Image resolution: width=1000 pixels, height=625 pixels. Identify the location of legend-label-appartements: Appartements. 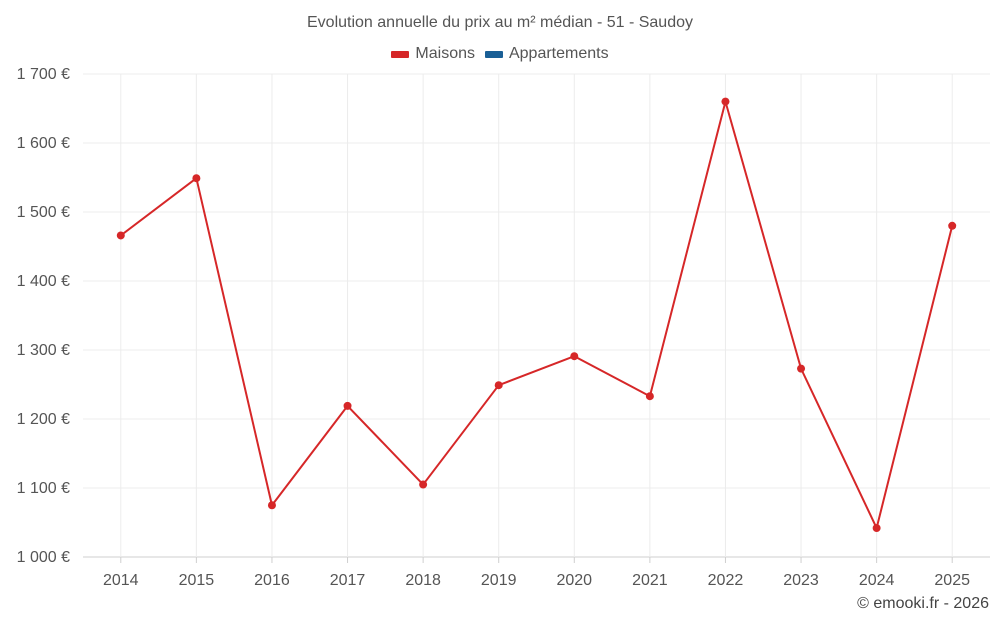
(558, 53).